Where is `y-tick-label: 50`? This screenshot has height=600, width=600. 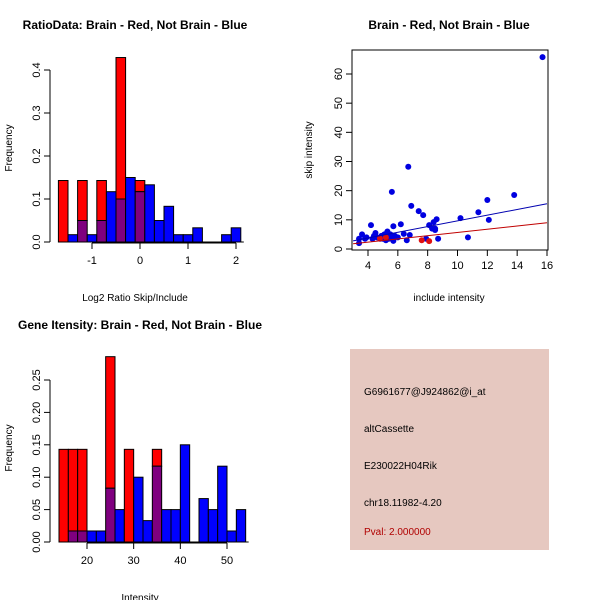
y-tick-label: 50 is located at coordinates (339, 103).